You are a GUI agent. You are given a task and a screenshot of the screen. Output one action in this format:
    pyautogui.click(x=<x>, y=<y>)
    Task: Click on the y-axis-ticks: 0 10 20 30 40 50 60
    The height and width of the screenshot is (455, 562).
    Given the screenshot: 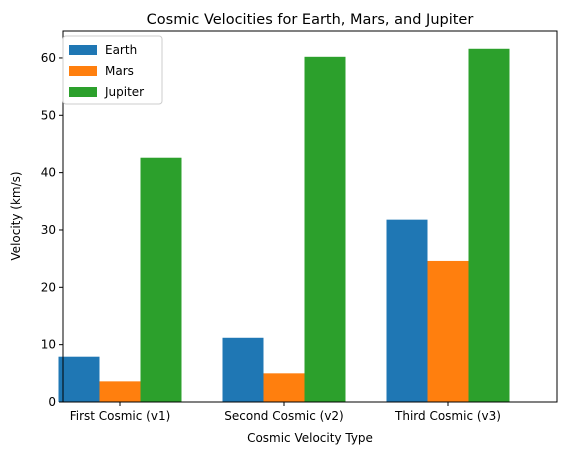 What is the action you would take?
    pyautogui.click(x=52, y=230)
    